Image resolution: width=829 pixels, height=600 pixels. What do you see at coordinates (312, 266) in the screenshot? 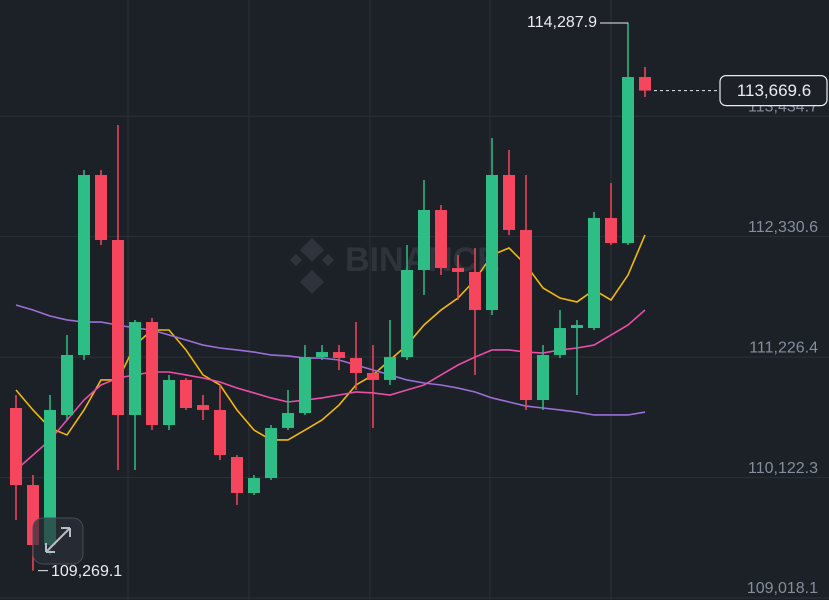
I see `watermark-logo` at bounding box center [312, 266].